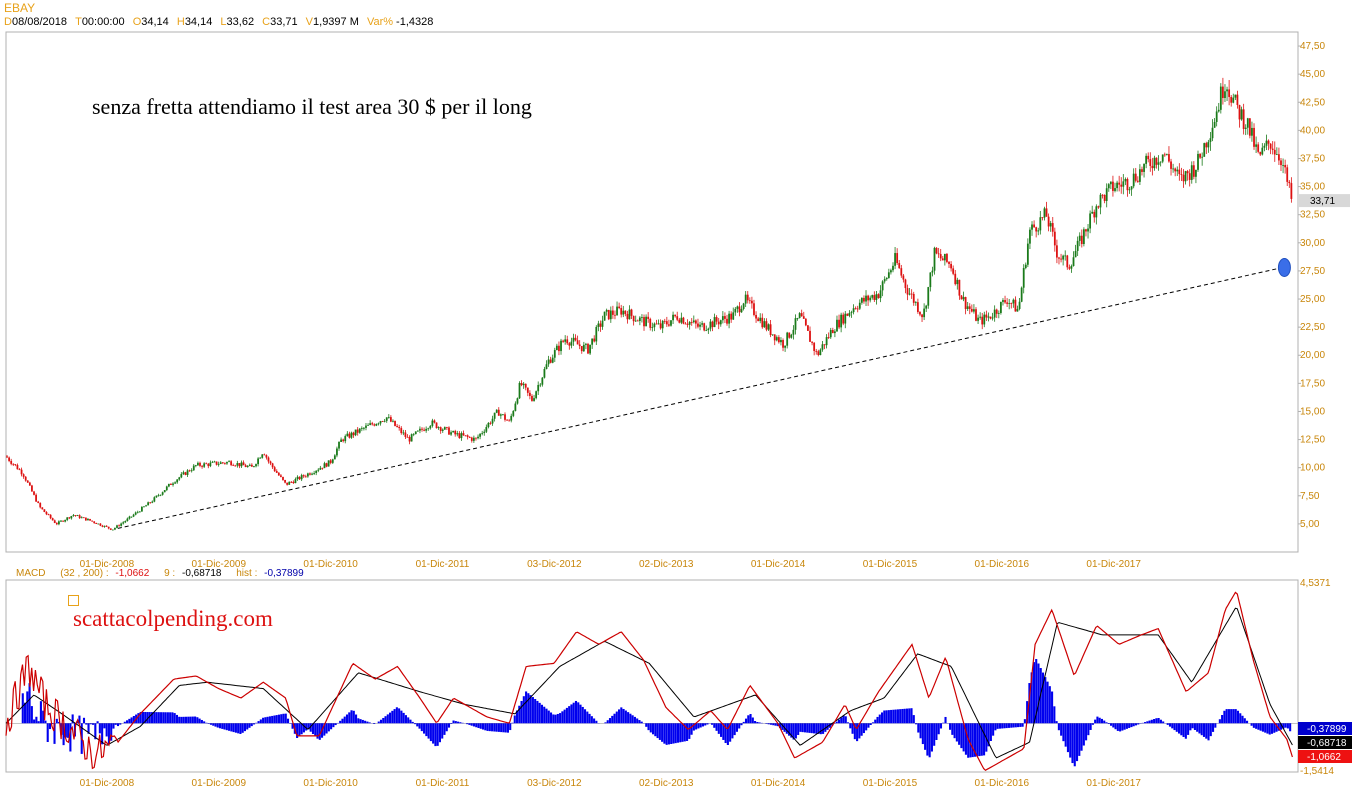 The width and height of the screenshot is (1352, 800). What do you see at coordinates (1325, 756) in the screenshot?
I see `macd-value-box` at bounding box center [1325, 756].